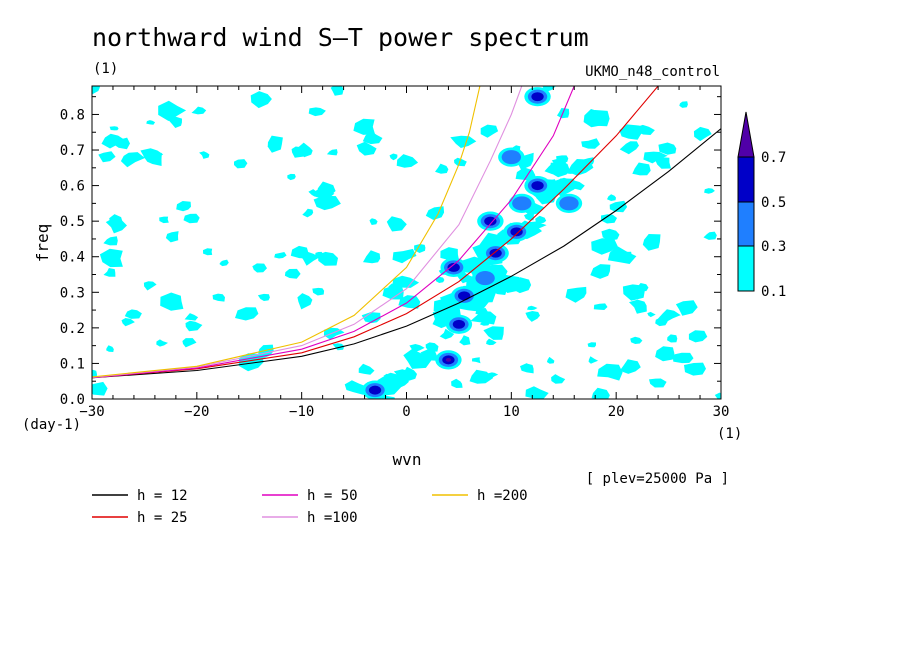 Image resolution: width=904 pixels, height=654 pixels. I want to click on legend-label-h100: h =100, so click(332, 518).